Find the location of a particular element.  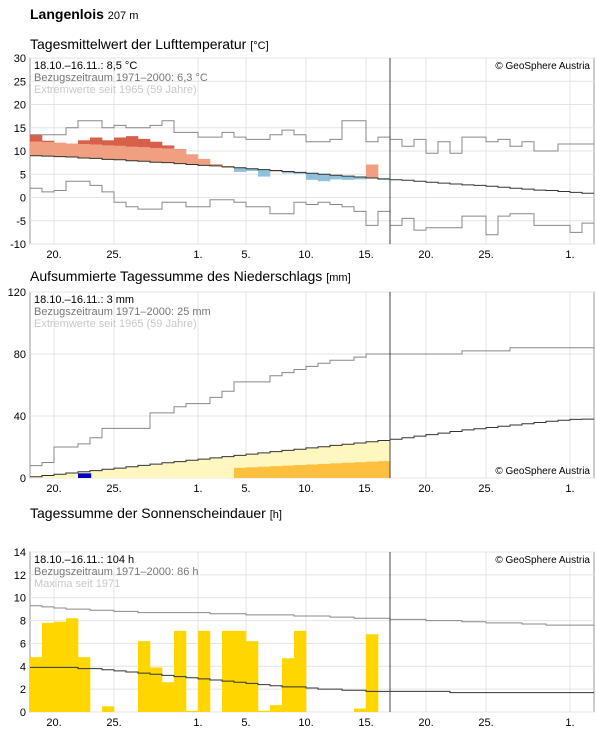

precip-deficit-mark is located at coordinates (85, 475).